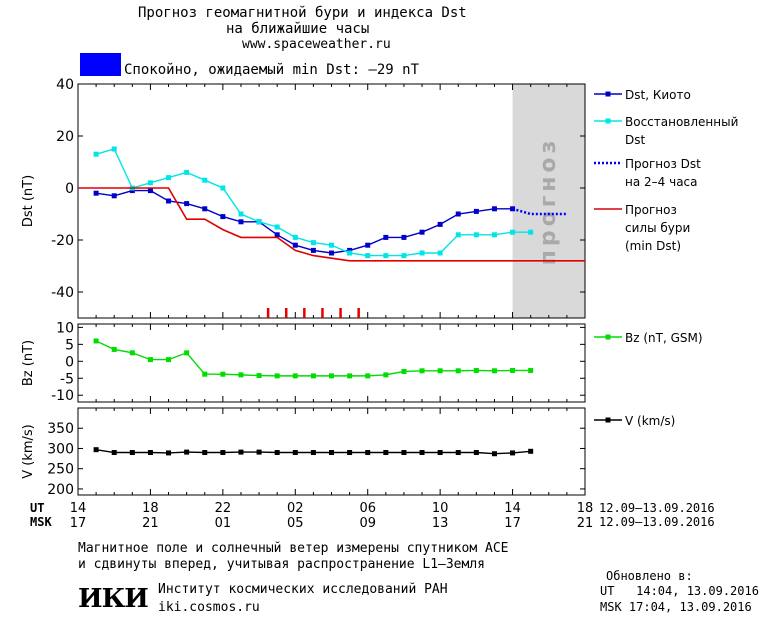  What do you see at coordinates (658, 95) in the screenshot?
I see `legend-label: Dst, Киото` at bounding box center [658, 95].